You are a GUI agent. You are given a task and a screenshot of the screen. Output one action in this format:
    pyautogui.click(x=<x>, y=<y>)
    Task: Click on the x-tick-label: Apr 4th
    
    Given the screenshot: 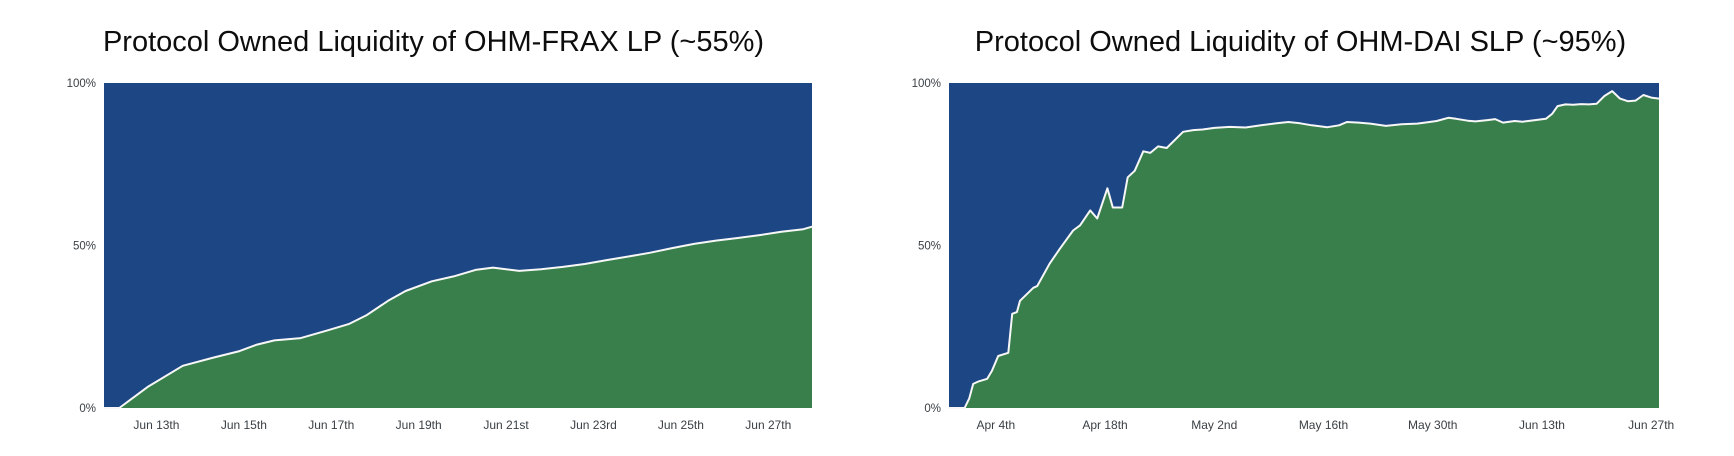 What is the action you would take?
    pyautogui.click(x=995, y=425)
    